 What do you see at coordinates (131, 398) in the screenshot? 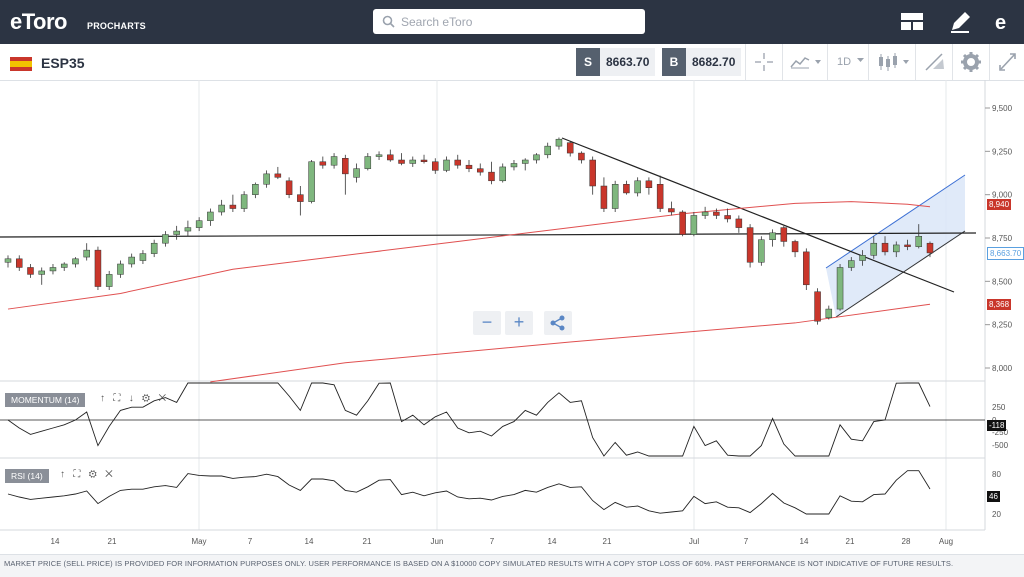
I see `arrow-down-icon: ↓` at bounding box center [131, 398].